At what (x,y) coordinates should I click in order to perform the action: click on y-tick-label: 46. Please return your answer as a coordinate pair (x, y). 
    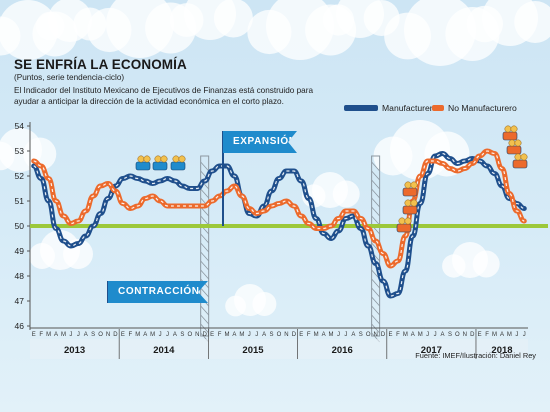
    Looking at the image, I should click on (20, 326).